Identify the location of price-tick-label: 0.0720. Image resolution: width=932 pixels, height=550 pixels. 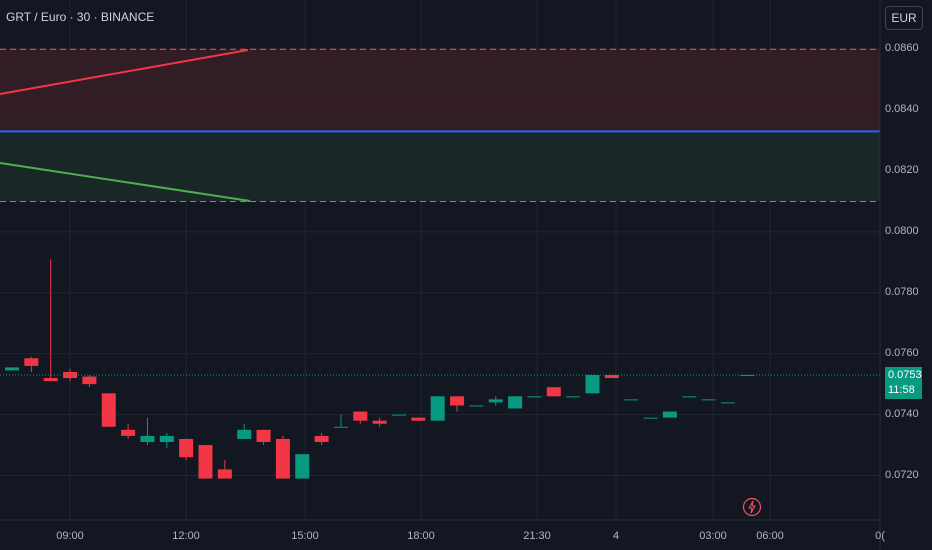
(902, 474).